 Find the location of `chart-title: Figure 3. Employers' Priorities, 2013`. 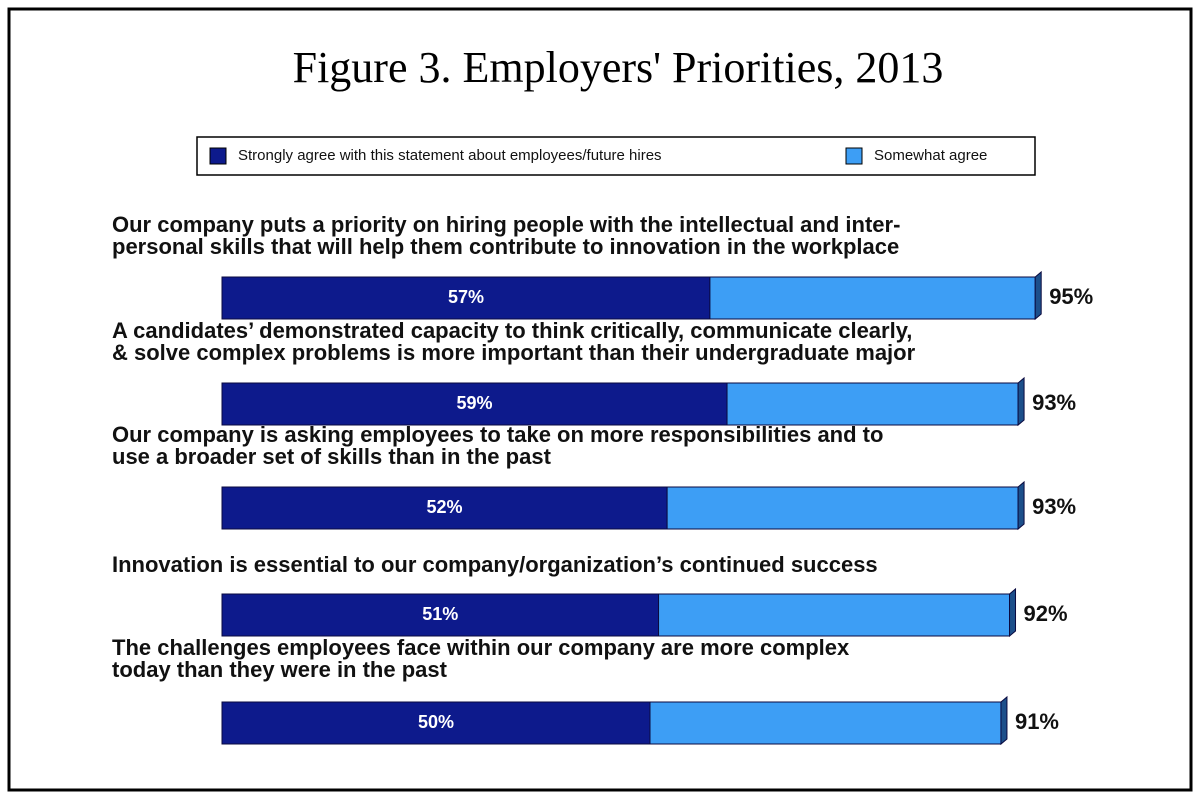

chart-title: Figure 3. Employers' Priorities, 2013 is located at coordinates (618, 67).